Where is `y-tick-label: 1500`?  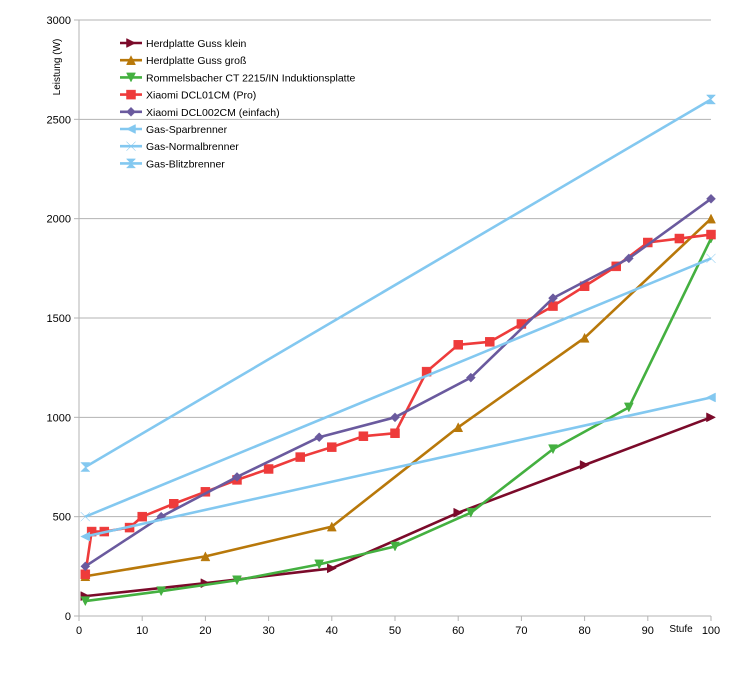
y-tick-label: 1500 is located at coordinates (59, 319).